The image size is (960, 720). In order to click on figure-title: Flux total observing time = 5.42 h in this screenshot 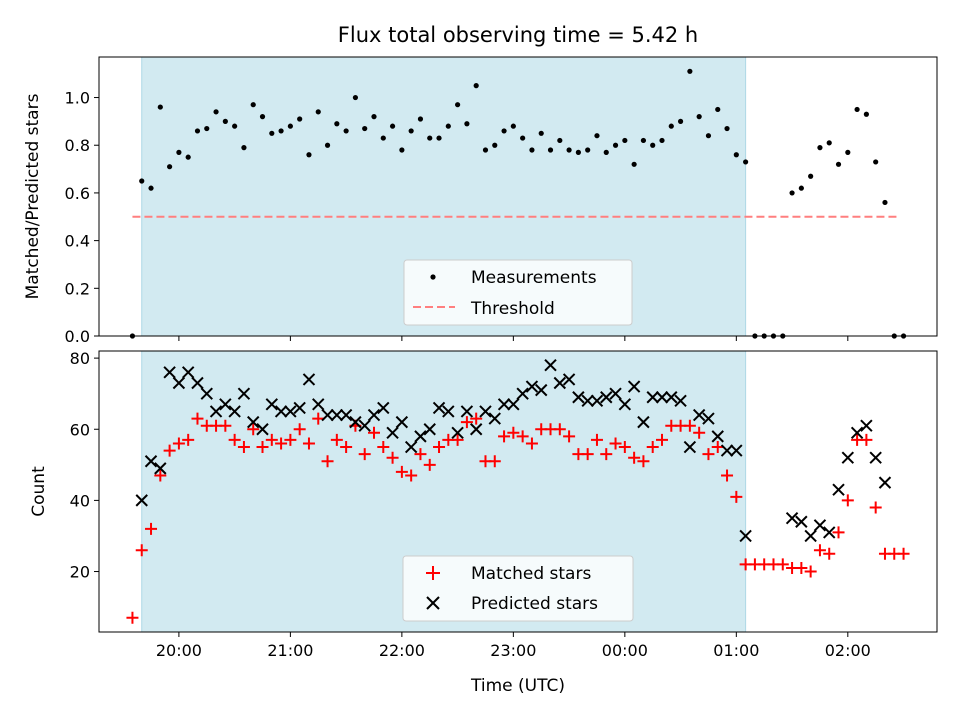, I will do `click(518, 35)`.